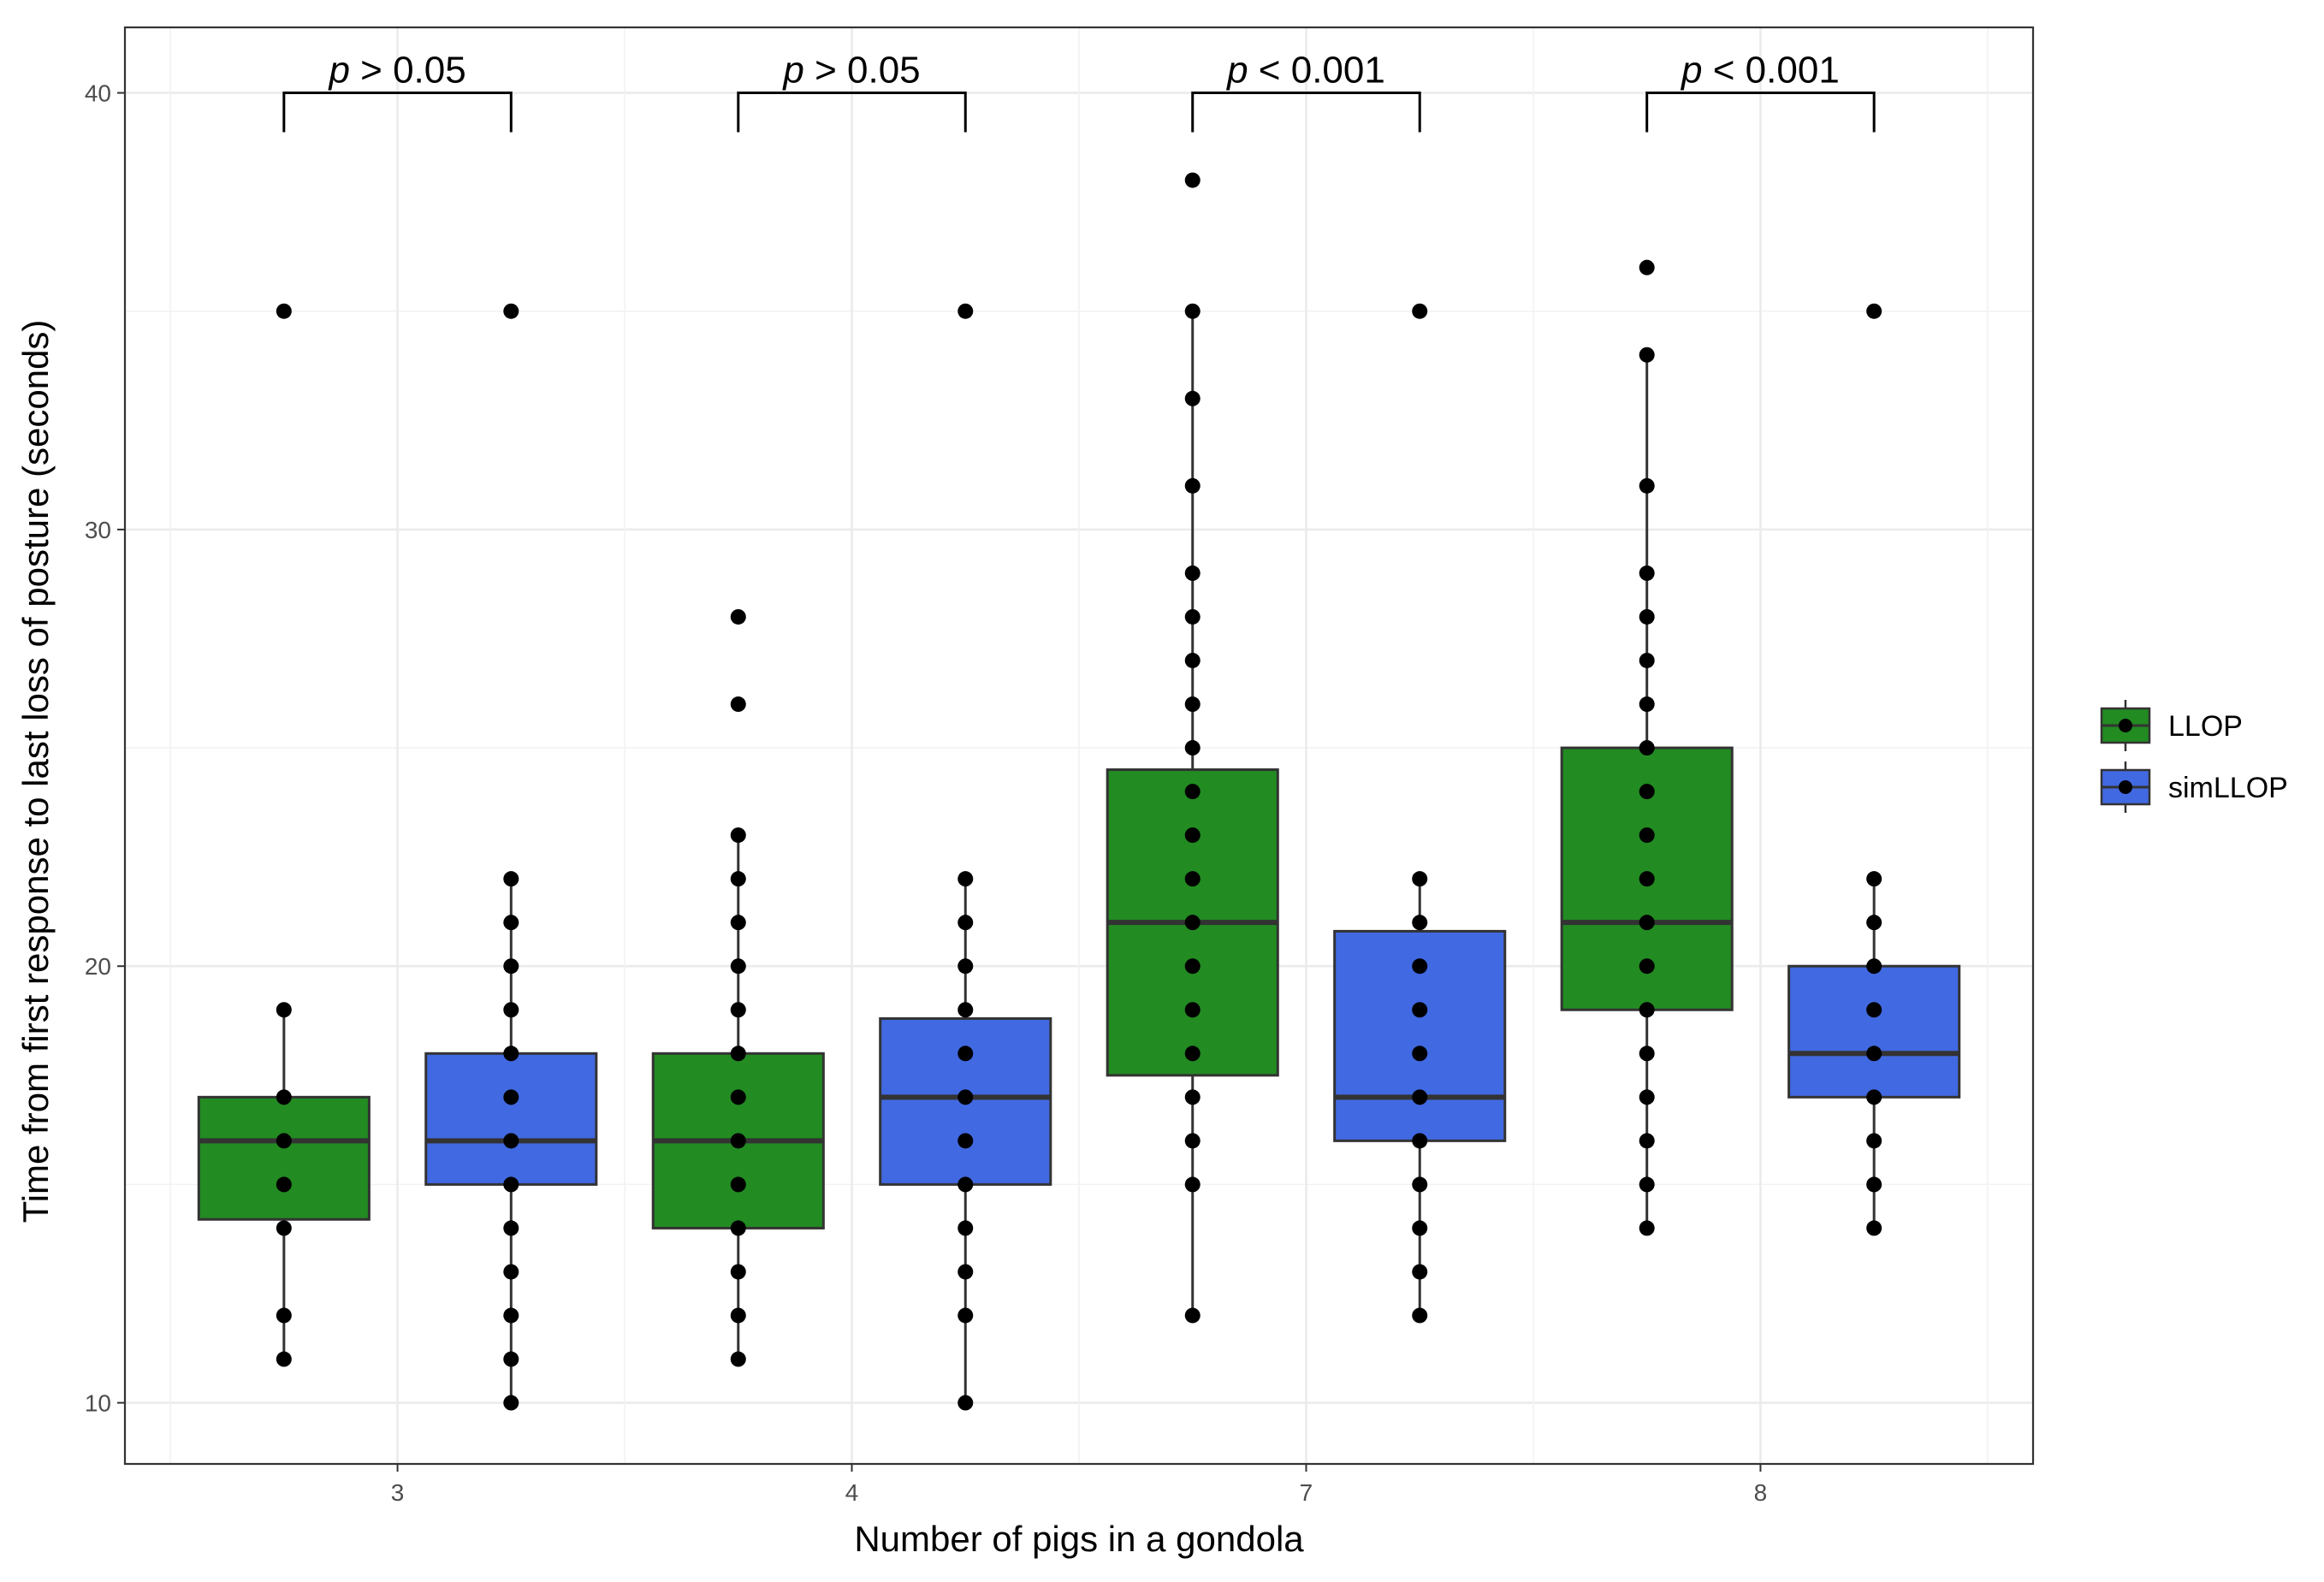 The height and width of the screenshot is (1582, 2324). What do you see at coordinates (98, 1403) in the screenshot?
I see `y-tick-label: 10` at bounding box center [98, 1403].